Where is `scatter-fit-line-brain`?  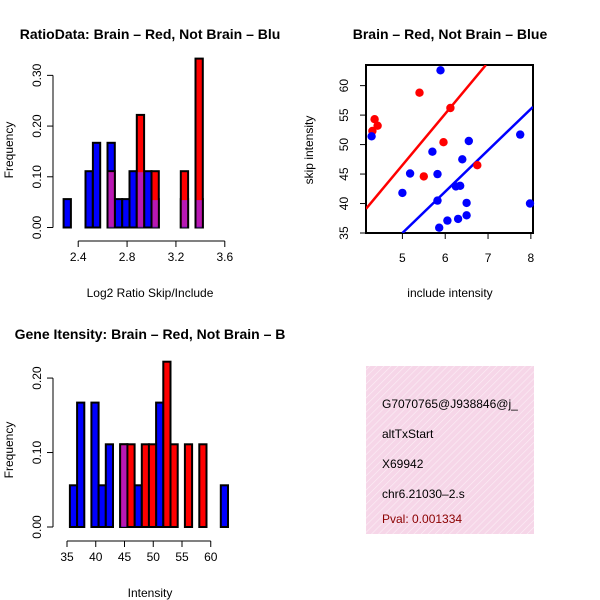 scatter-fit-line-brain is located at coordinates (426, 137).